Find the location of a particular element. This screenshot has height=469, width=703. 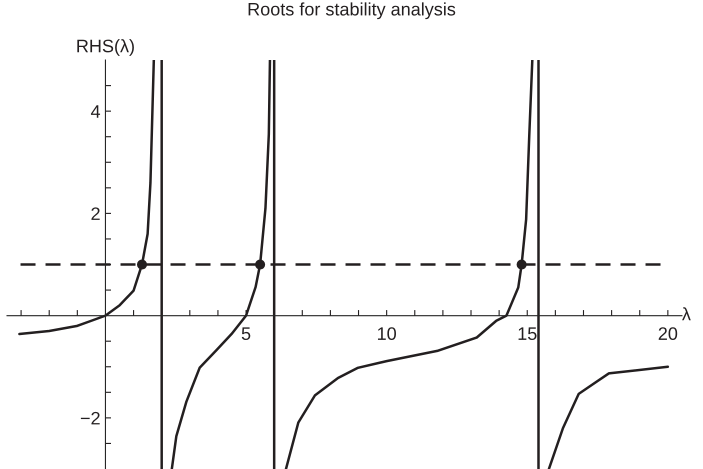

y-tick-label: 2 is located at coordinates (95, 213).